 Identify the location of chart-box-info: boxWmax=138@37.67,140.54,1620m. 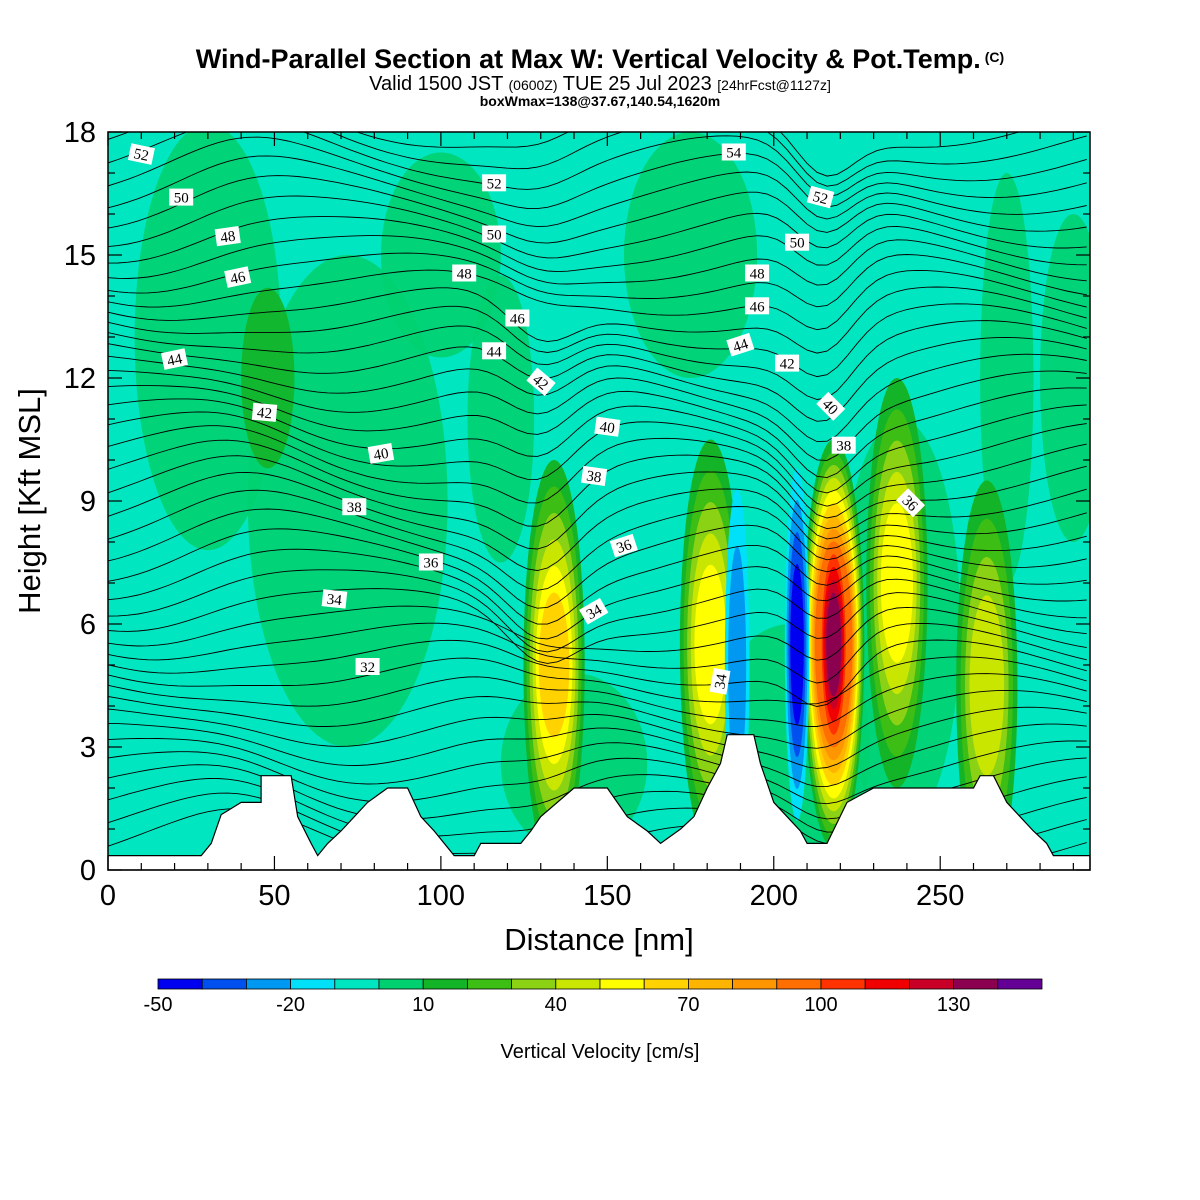
(600, 101).